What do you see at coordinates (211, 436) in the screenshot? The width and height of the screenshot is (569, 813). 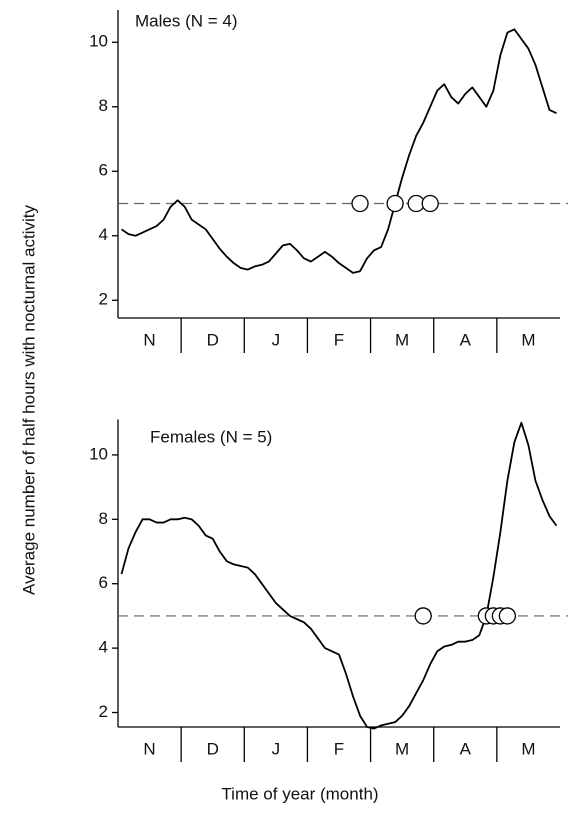 I see `panel-title: Females (N = 5)` at bounding box center [211, 436].